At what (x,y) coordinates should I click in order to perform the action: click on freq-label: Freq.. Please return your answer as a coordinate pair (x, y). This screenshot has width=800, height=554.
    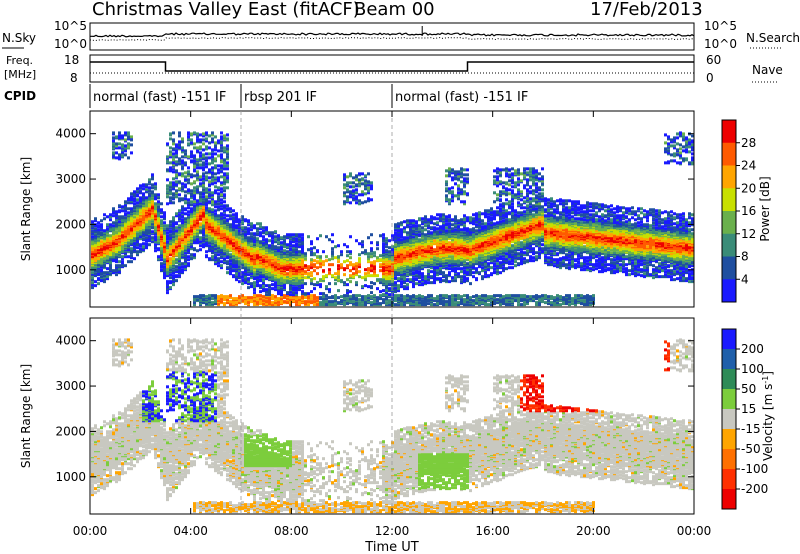
    Looking at the image, I should click on (19, 60).